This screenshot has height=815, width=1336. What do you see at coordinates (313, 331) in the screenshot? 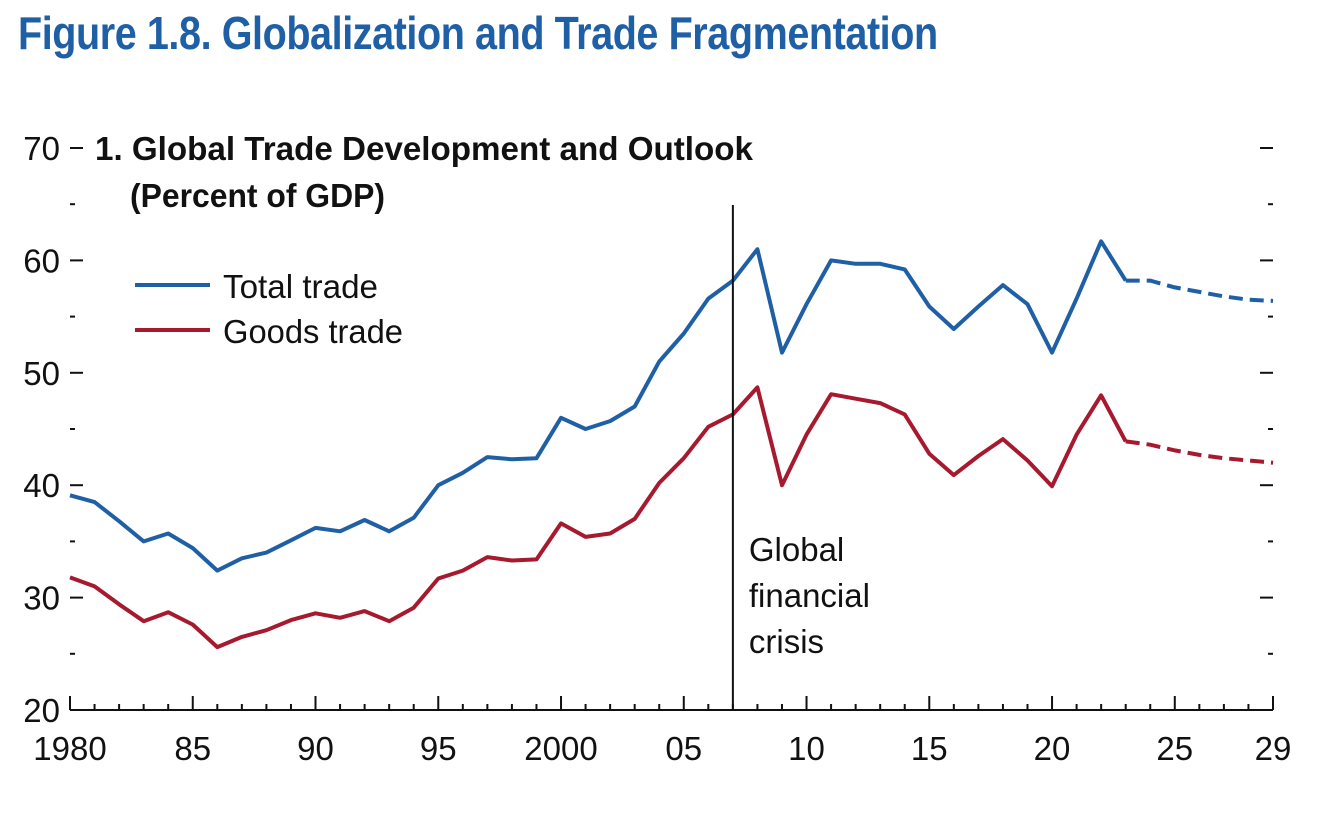
I see `legend-label-goods-trade: Goods trade` at bounding box center [313, 331].